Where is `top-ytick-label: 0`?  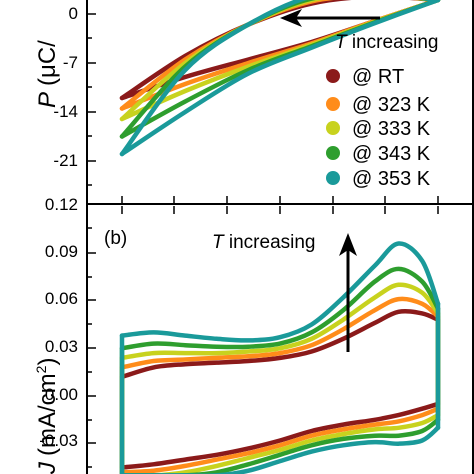
top-ytick-label: 0 is located at coordinates (73, 13).